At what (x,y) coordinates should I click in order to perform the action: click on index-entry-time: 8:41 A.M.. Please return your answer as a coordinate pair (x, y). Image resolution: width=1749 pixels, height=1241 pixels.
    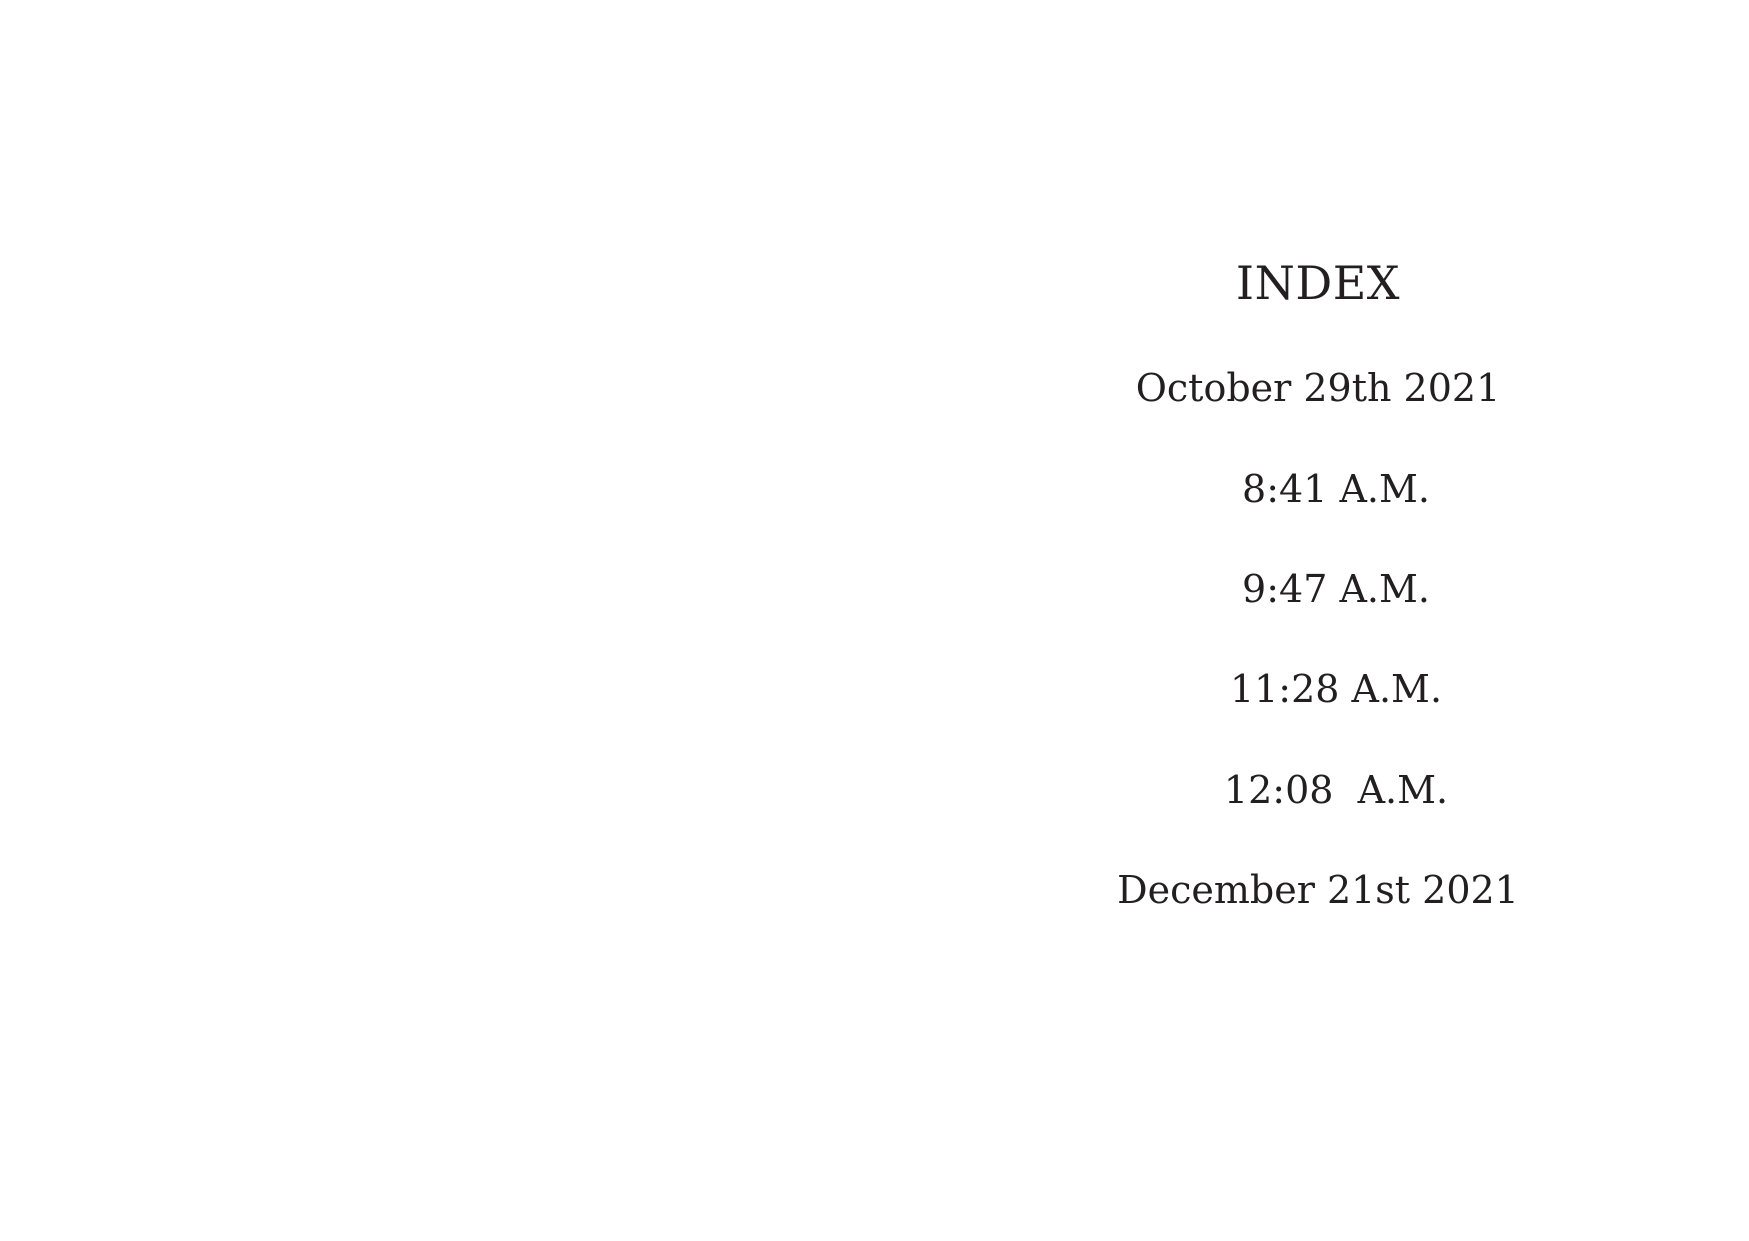
    Looking at the image, I should click on (1336, 489).